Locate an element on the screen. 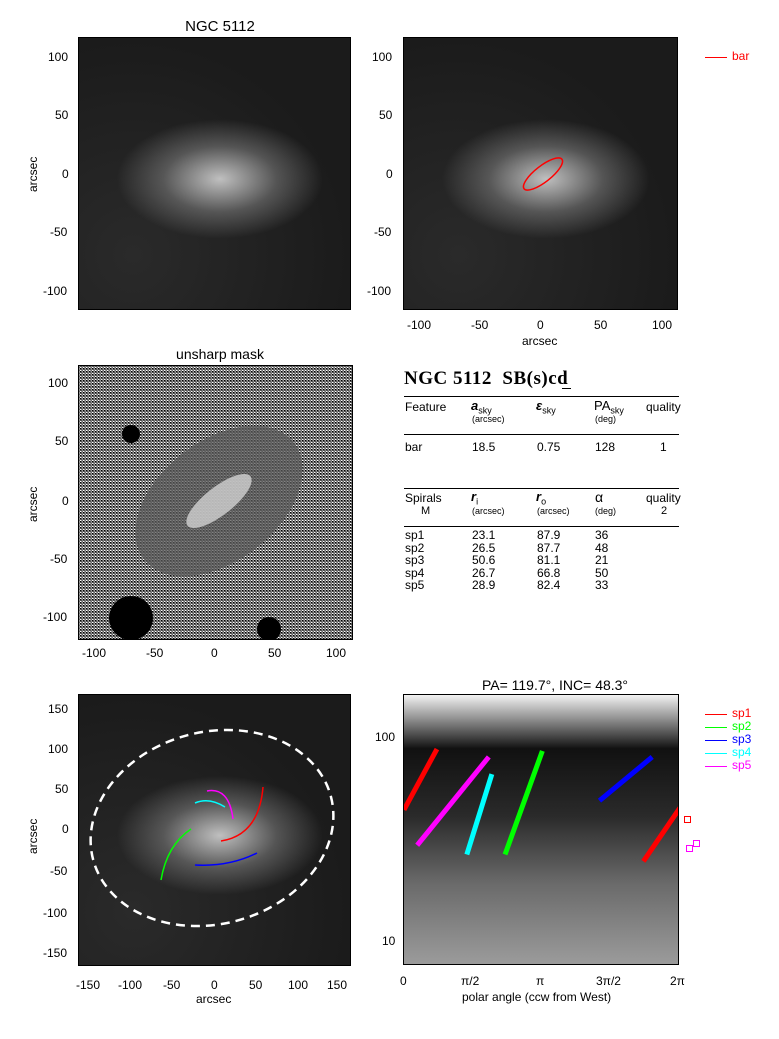 Image resolution: width=779 pixels, height=1039 pixels. sp-header-ri: ri is located at coordinates (474, 498).